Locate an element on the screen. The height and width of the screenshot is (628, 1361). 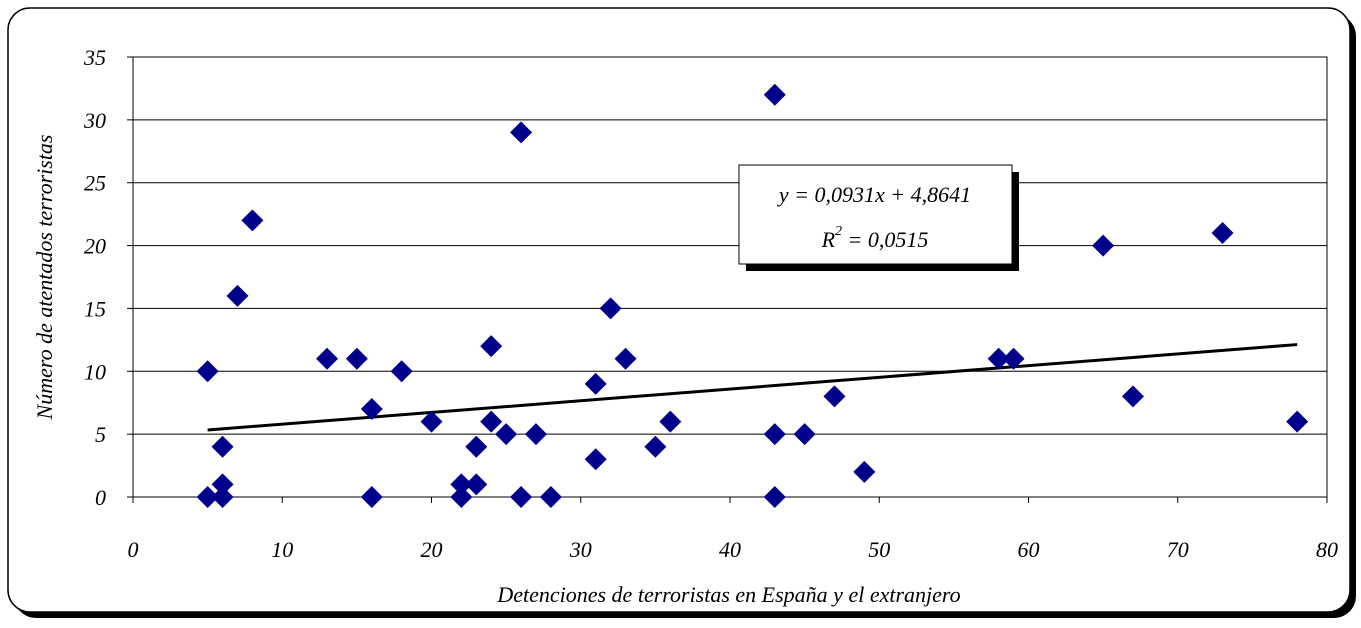
x-tick-label: 30 is located at coordinates (580, 549).